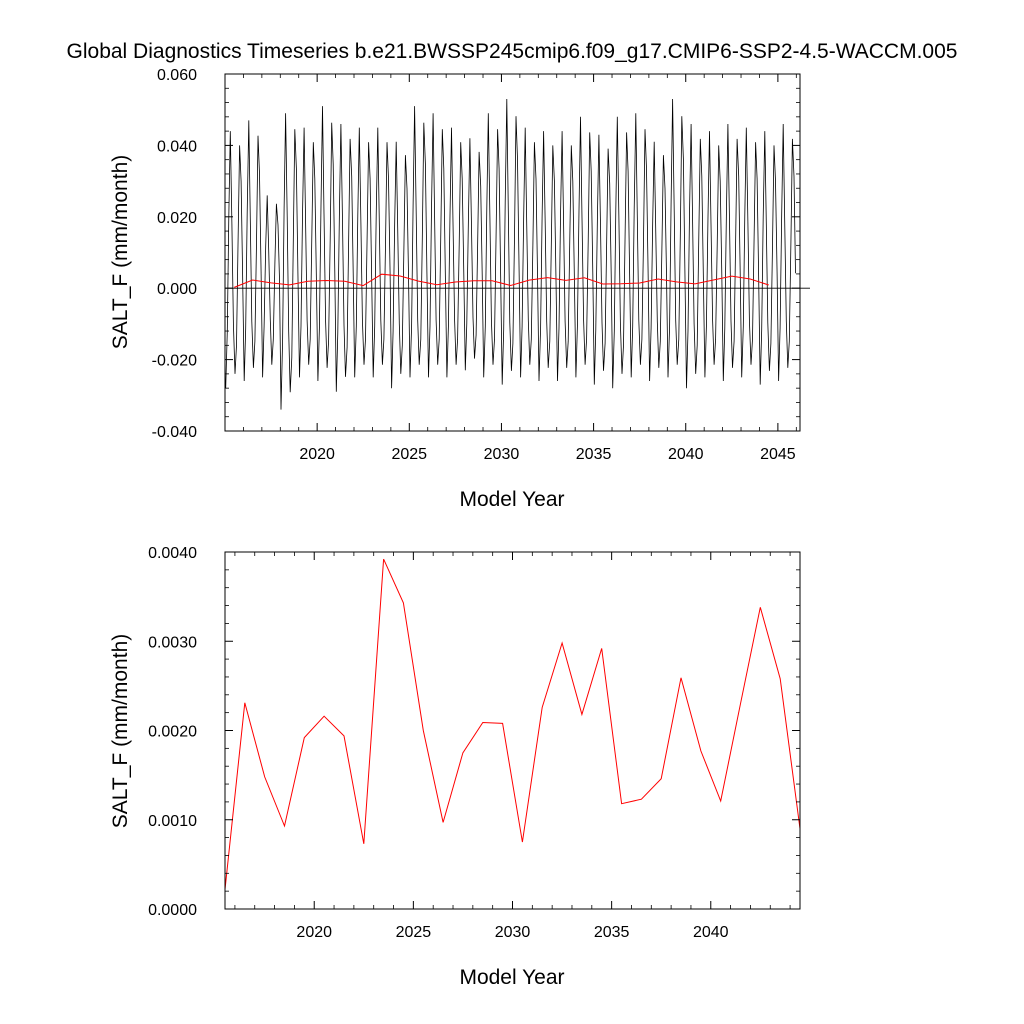  I want to click on top-y-tick-label: 0.000, so click(177, 289).